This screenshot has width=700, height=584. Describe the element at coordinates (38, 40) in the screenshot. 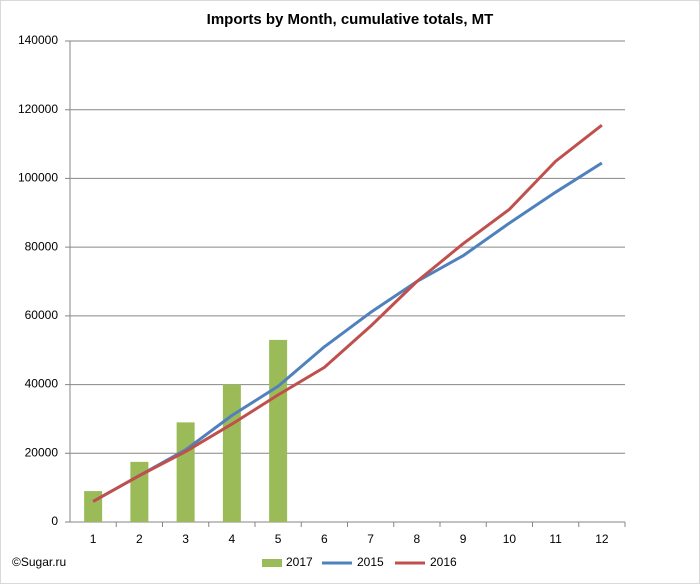

I see `y-tick-label: 140000` at that location.